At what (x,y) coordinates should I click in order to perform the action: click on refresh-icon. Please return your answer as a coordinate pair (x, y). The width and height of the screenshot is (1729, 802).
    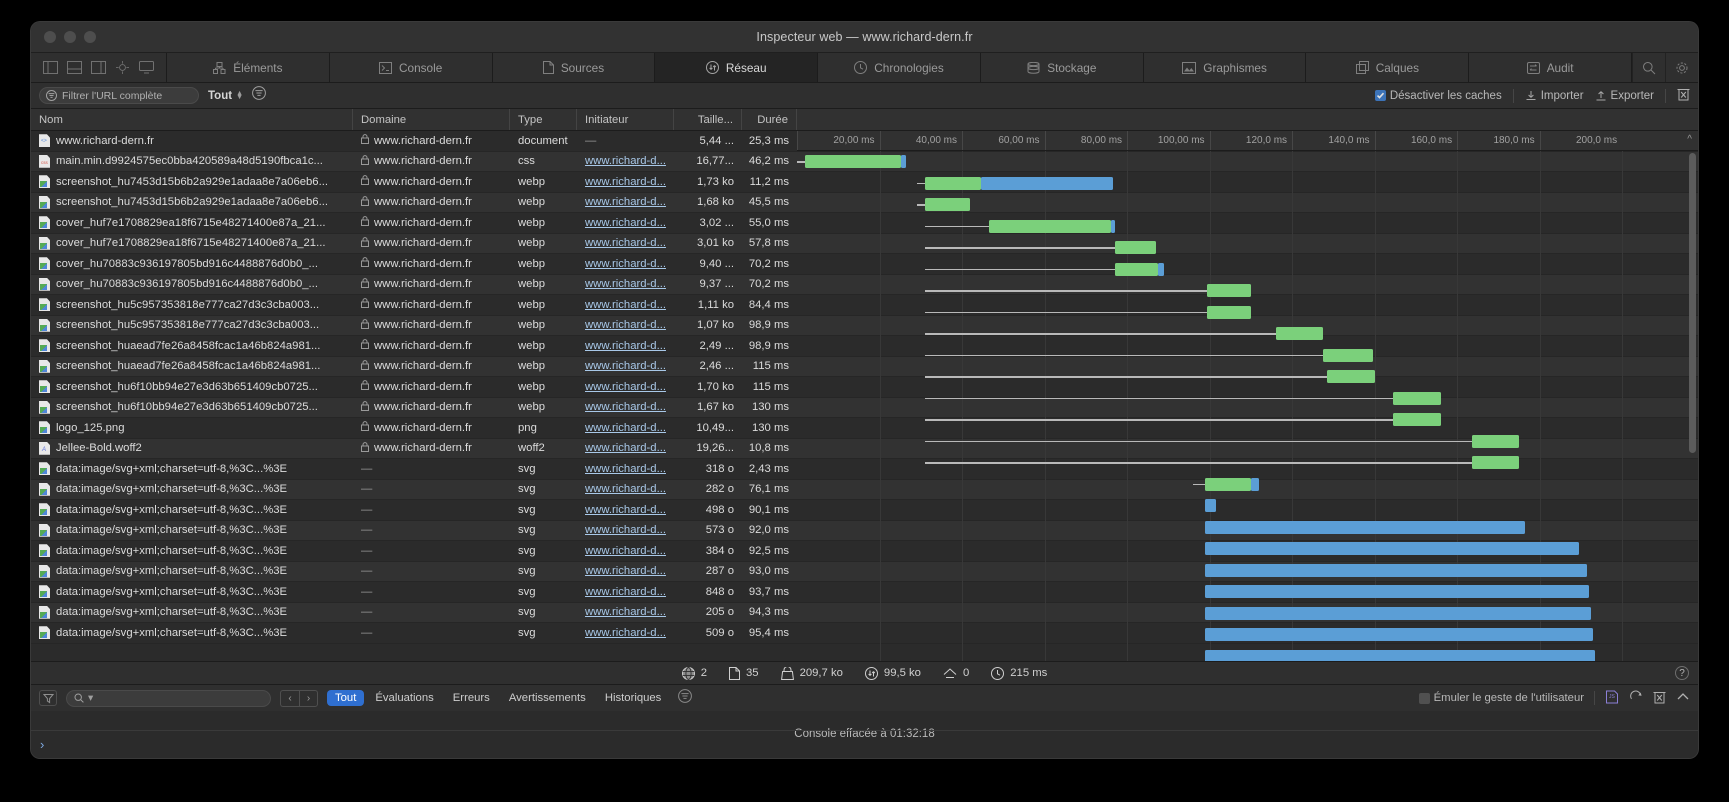
    Looking at the image, I should click on (1636, 698).